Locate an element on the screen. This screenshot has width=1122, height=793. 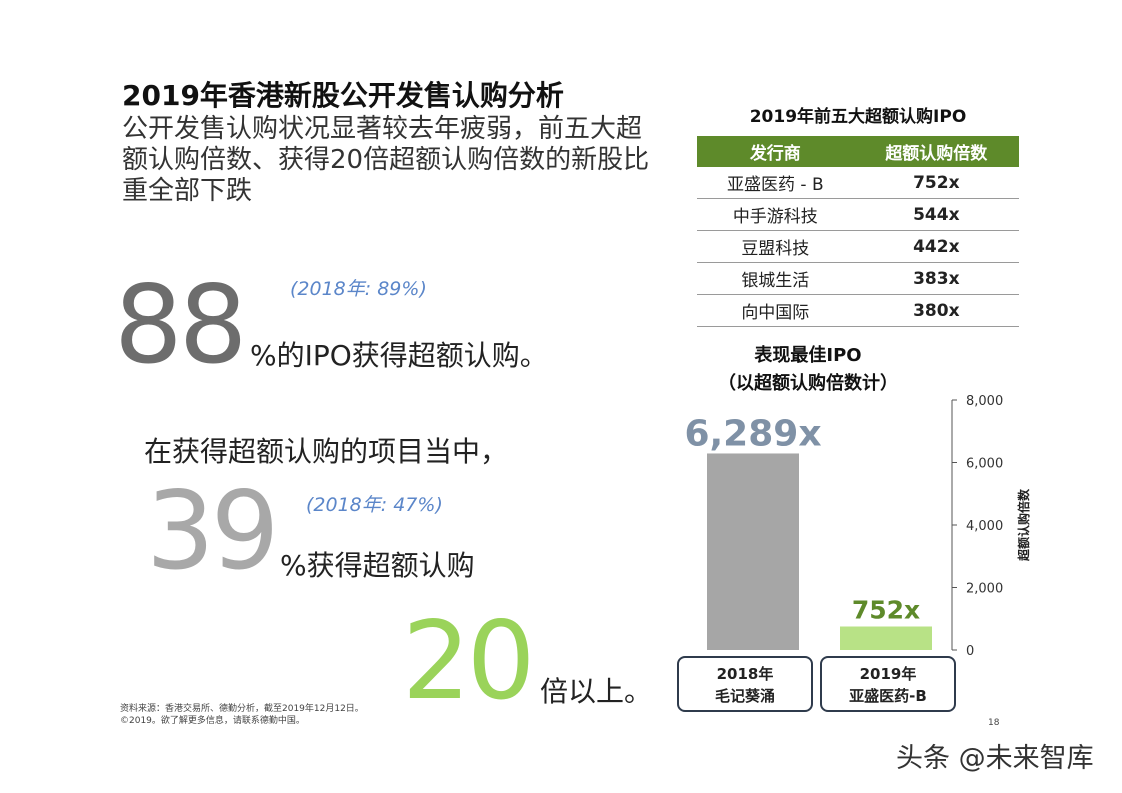
header-multiple: 超额认购倍数 is located at coordinates (936, 151).